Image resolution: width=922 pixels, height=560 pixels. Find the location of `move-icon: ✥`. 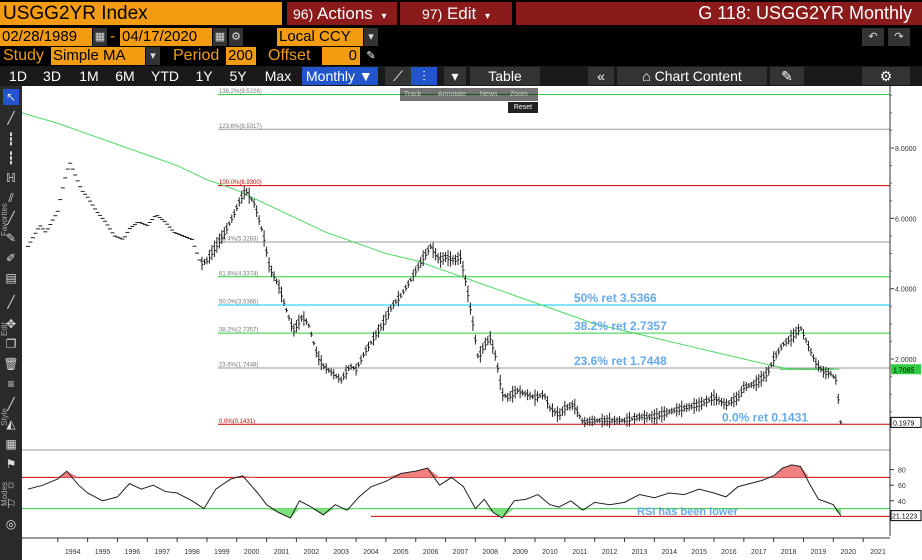

move-icon: ✥ is located at coordinates (11, 324).